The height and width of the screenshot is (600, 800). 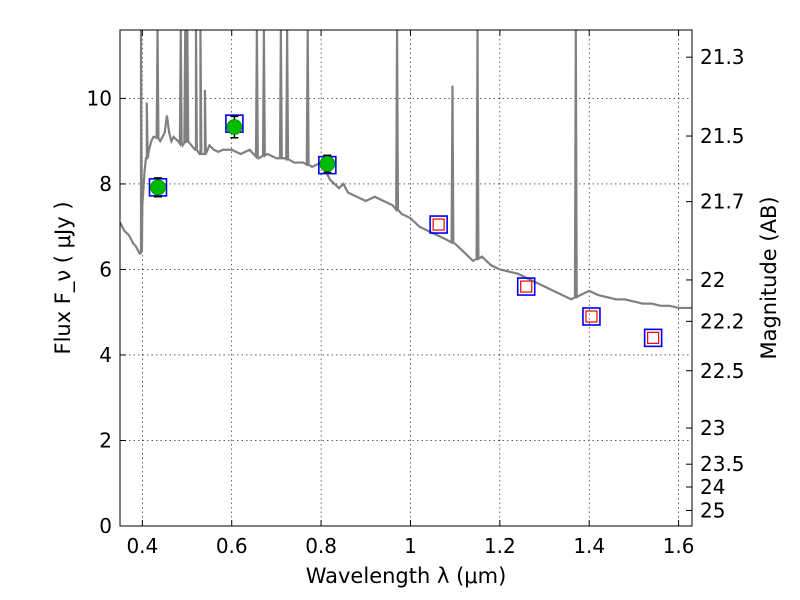 I want to click on y-tick-label: 2, so click(x=105, y=440).